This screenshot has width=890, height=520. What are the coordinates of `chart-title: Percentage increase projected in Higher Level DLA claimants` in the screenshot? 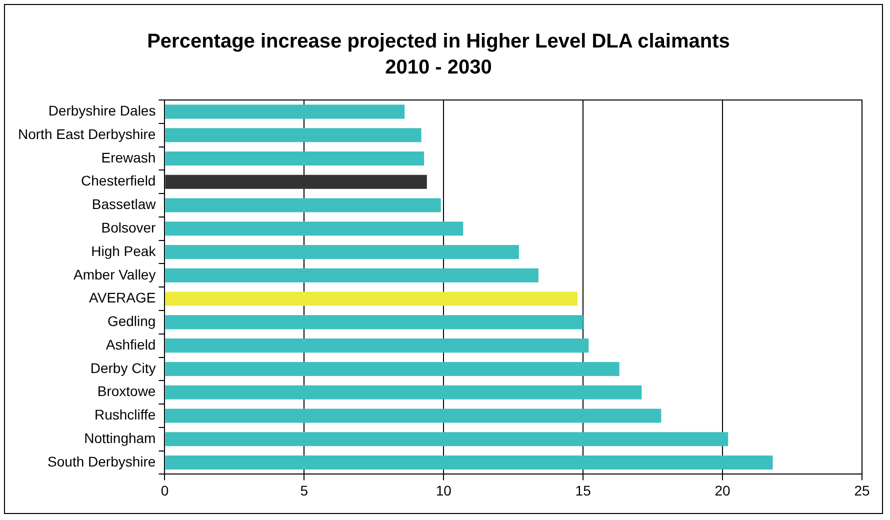 It's located at (438, 41).